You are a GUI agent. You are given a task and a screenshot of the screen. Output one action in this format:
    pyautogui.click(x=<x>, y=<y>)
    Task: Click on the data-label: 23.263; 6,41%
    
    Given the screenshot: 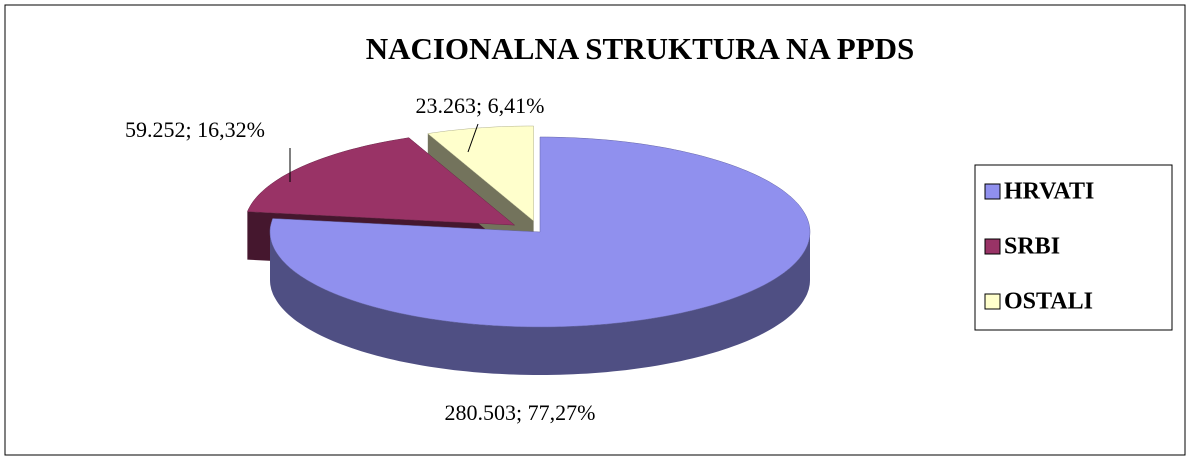 What is the action you would take?
    pyautogui.click(x=480, y=105)
    